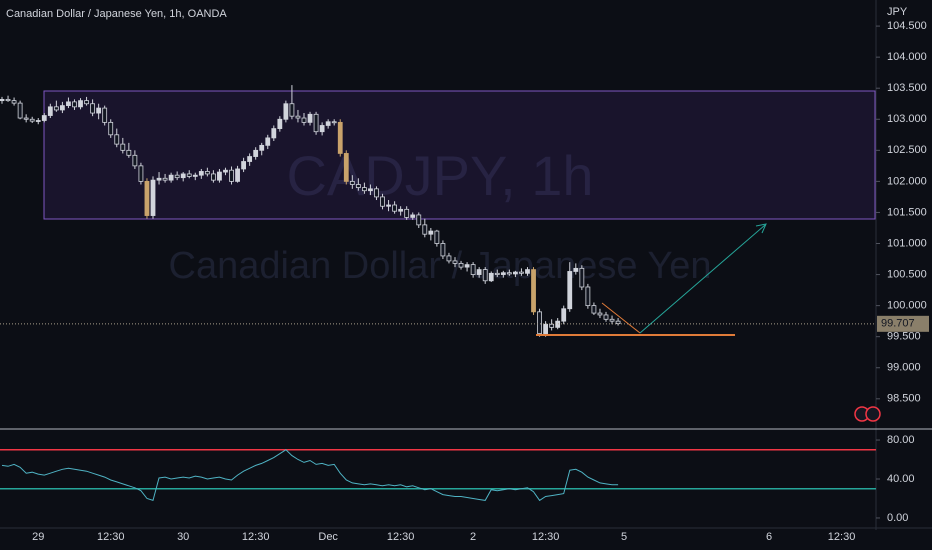  What do you see at coordinates (761, 228) in the screenshot?
I see `arrow-head` at bounding box center [761, 228].